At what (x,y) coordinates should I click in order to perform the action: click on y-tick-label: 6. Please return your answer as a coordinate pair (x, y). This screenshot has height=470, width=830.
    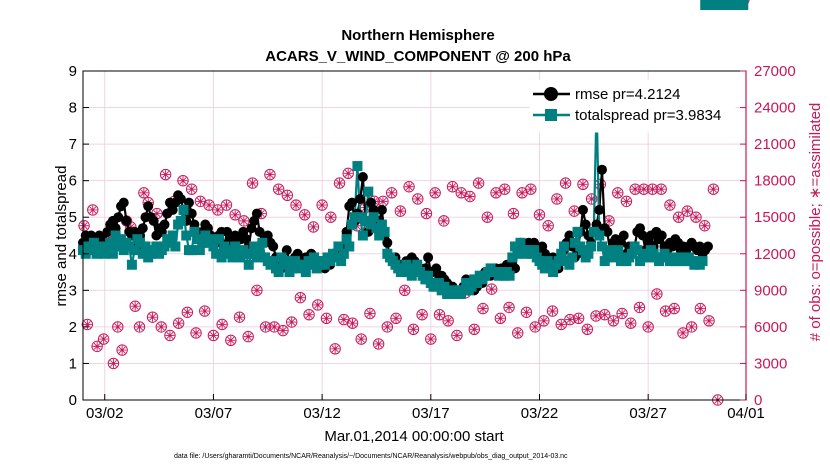
    Looking at the image, I should click on (73, 181).